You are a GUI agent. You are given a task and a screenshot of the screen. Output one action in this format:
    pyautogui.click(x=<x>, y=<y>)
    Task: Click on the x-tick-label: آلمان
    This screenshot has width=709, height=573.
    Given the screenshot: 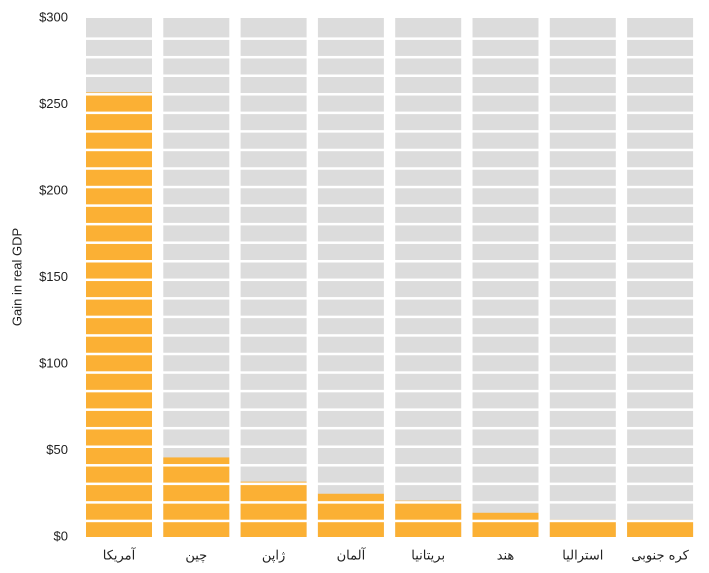 What is the action you would take?
    pyautogui.click(x=352, y=555)
    